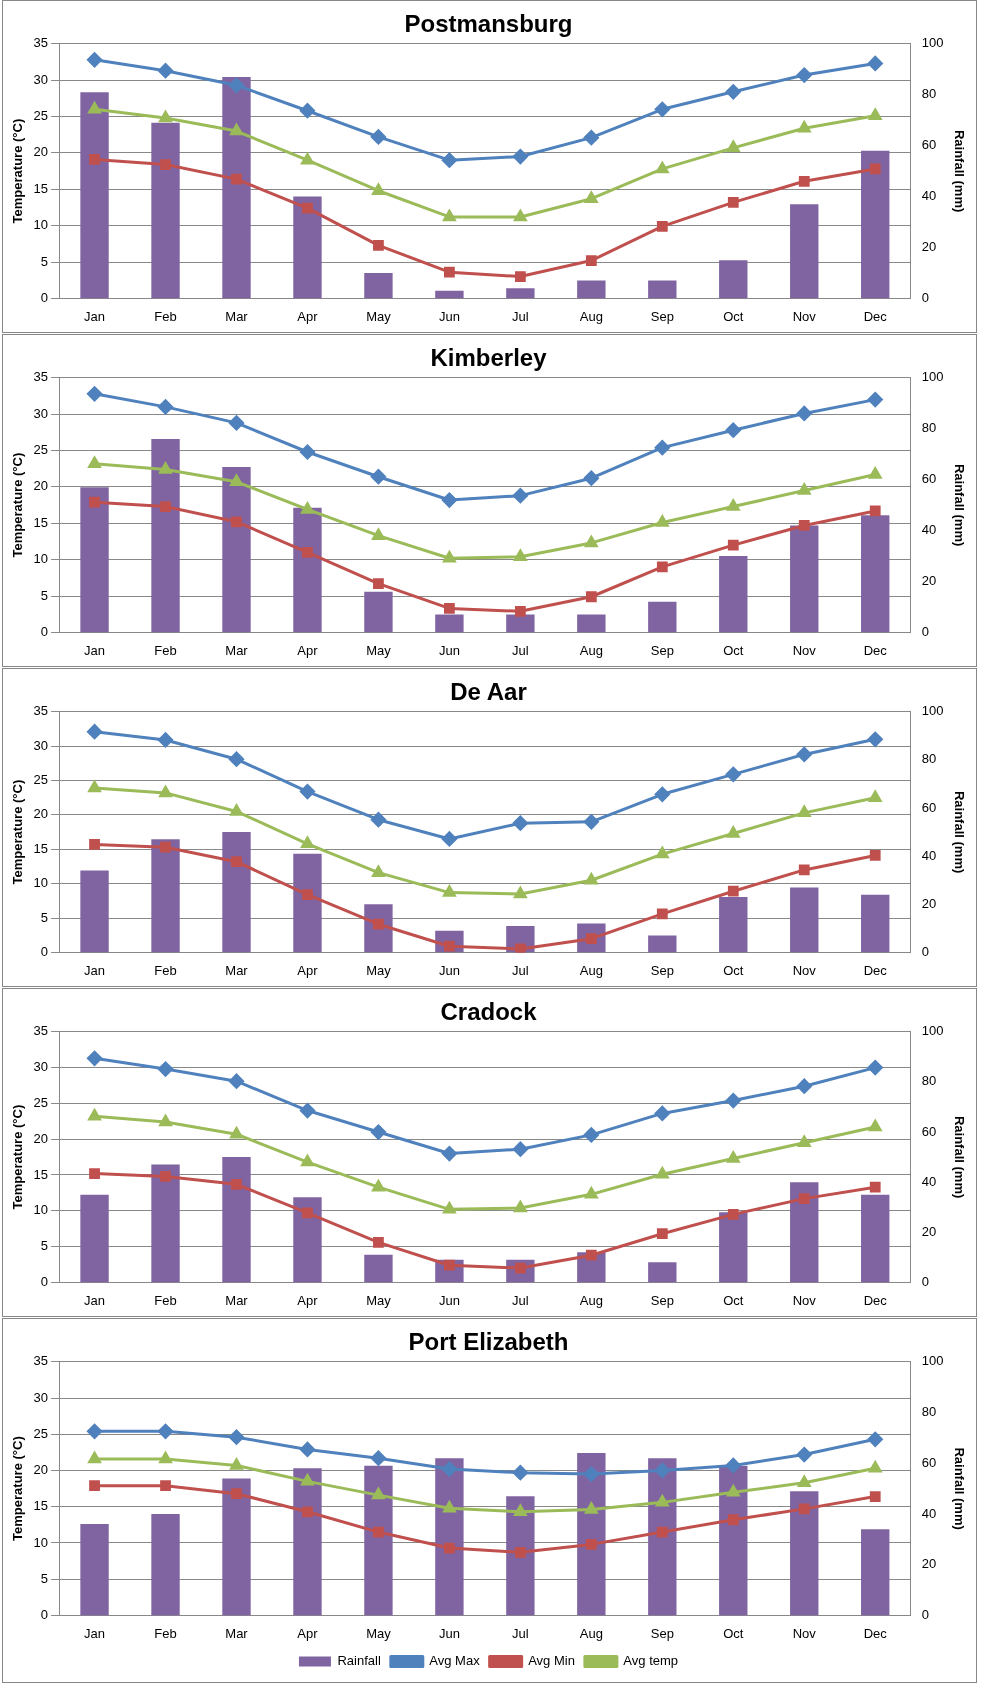 The image size is (983, 1688). Describe the element at coordinates (44, 1281) in the screenshot. I see `y-tick-label: 0` at that location.